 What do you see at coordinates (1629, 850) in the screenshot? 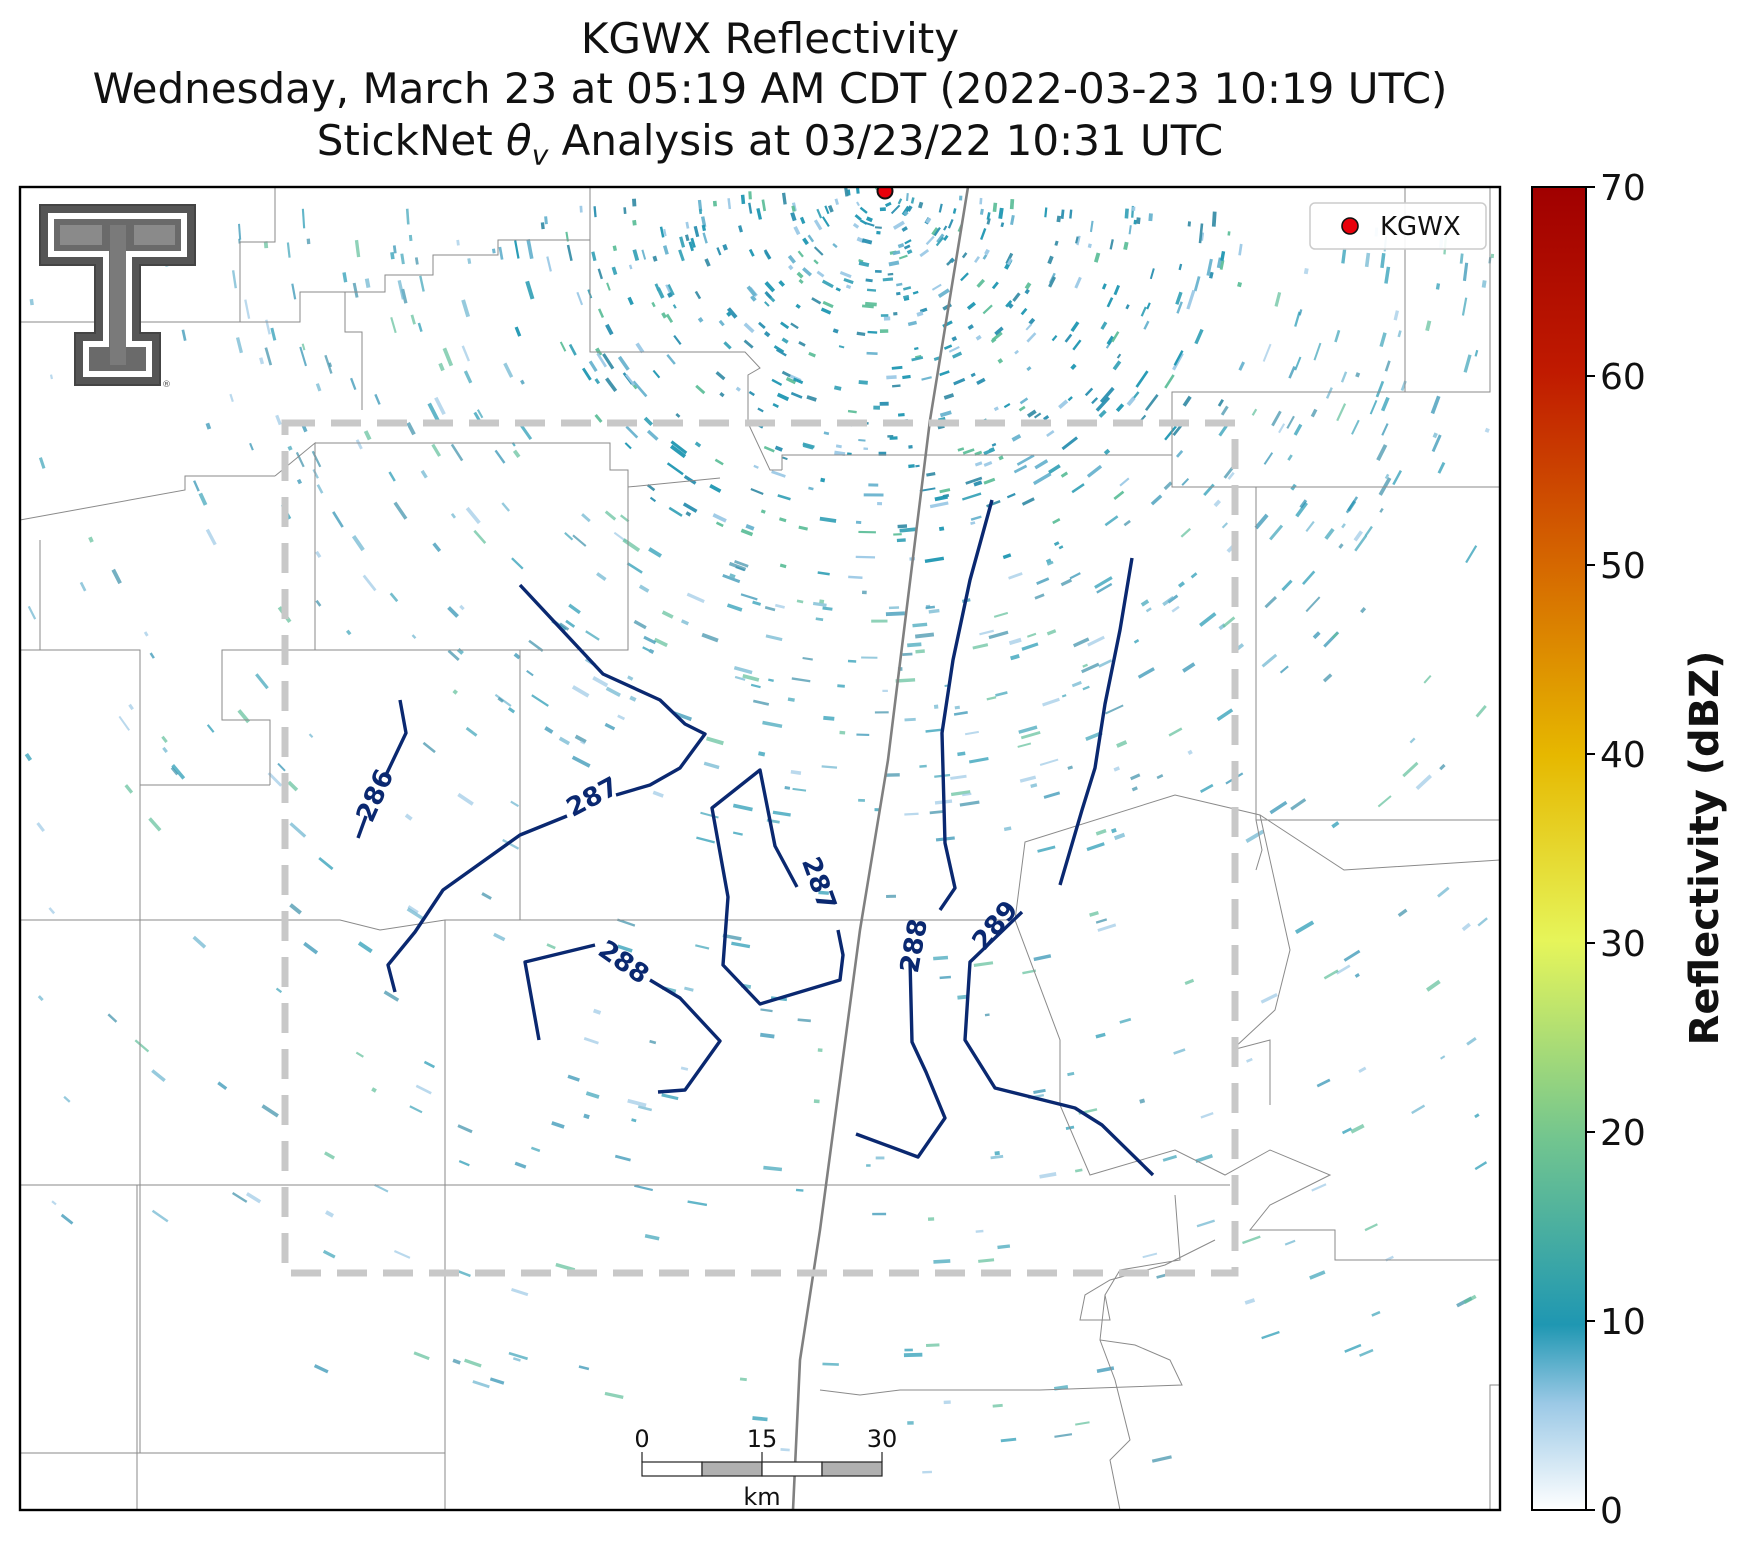
I see `colorbar: 0 10 20 30 40 50 60 70 Reflectivity (dBZ)` at bounding box center [1629, 850].